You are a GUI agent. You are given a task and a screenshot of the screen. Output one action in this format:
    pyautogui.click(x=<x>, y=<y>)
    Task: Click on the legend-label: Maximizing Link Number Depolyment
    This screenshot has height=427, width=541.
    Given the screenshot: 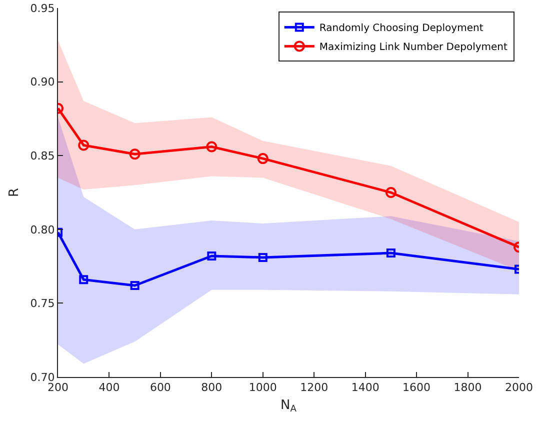 What is the action you would take?
    pyautogui.click(x=413, y=48)
    